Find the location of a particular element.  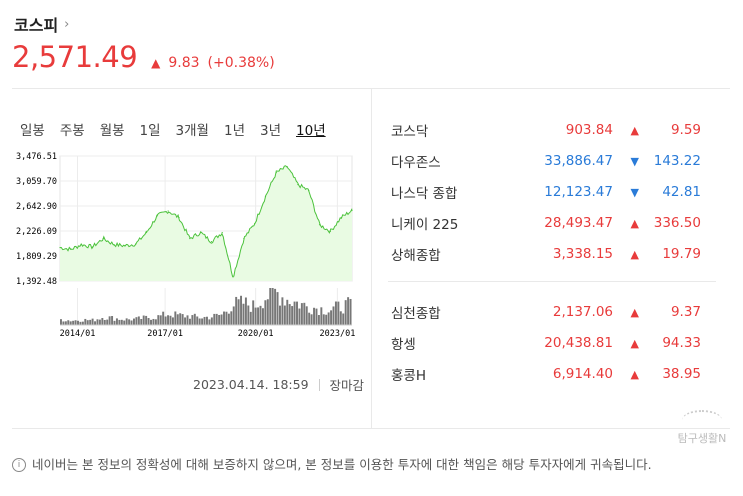

indices-divider is located at coordinates (552, 281).